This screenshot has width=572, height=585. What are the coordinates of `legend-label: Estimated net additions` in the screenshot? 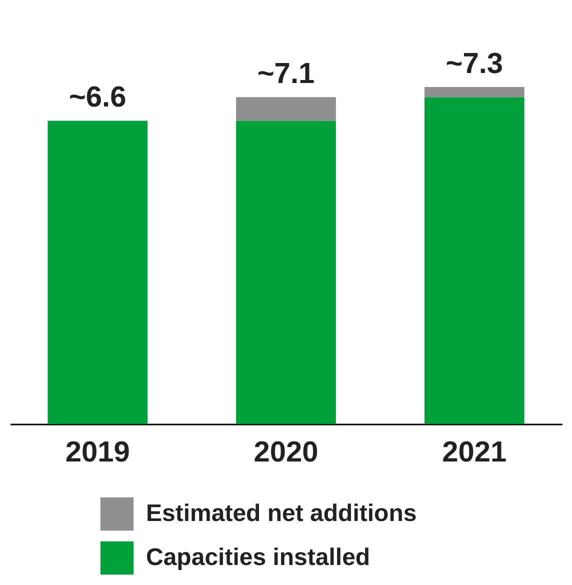 It's located at (281, 513).